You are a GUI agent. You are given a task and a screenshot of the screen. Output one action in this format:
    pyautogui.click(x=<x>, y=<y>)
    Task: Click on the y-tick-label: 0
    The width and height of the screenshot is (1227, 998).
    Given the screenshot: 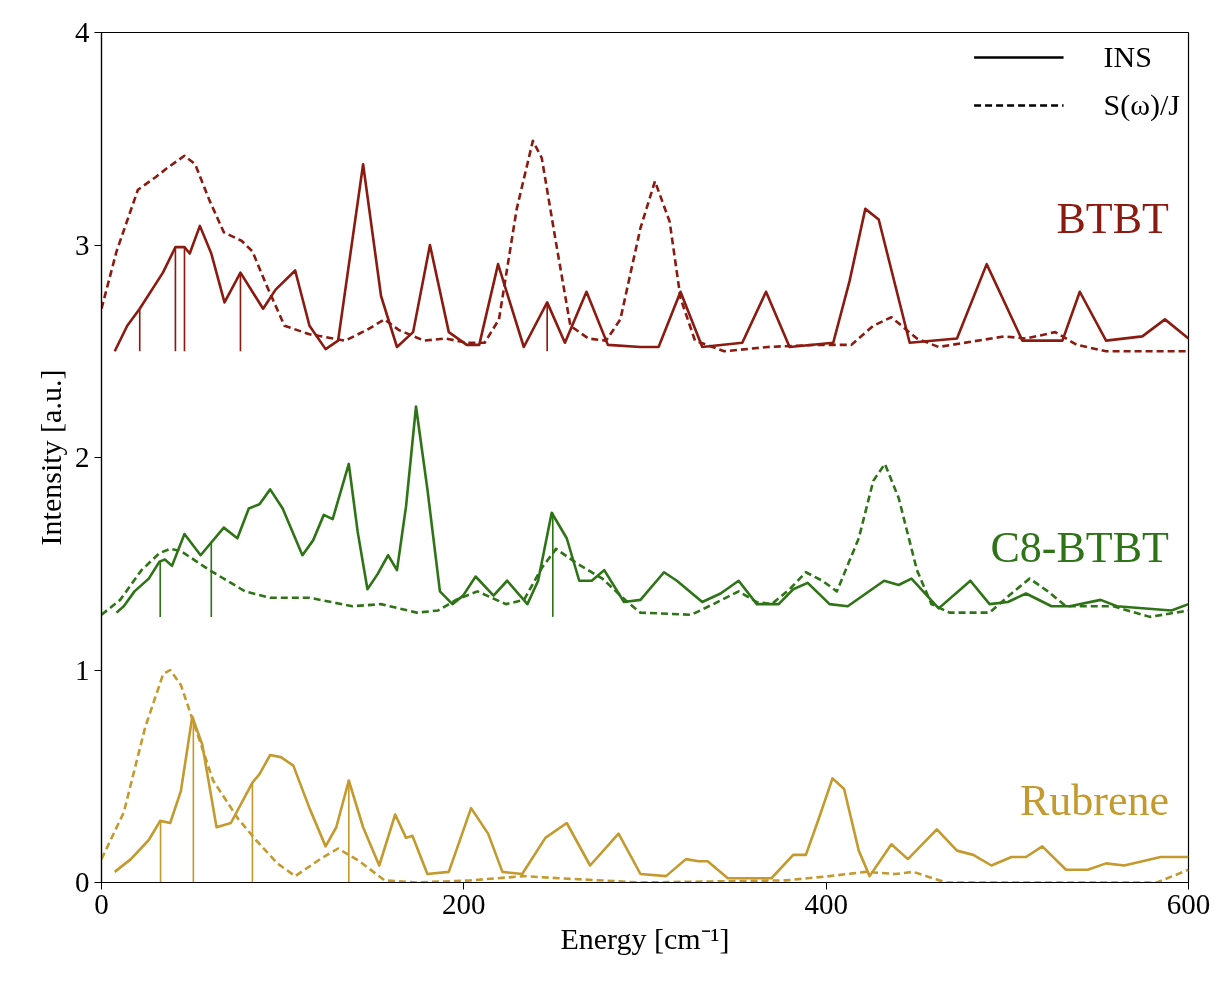 What is the action you would take?
    pyautogui.click(x=82, y=882)
    